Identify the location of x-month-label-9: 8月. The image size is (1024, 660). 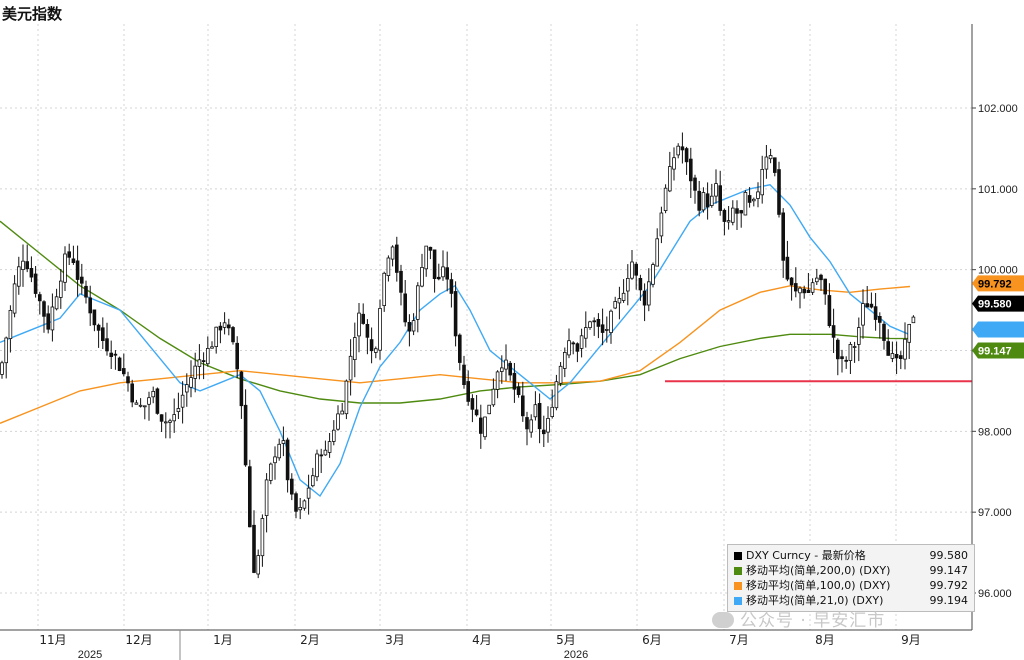
(825, 640).